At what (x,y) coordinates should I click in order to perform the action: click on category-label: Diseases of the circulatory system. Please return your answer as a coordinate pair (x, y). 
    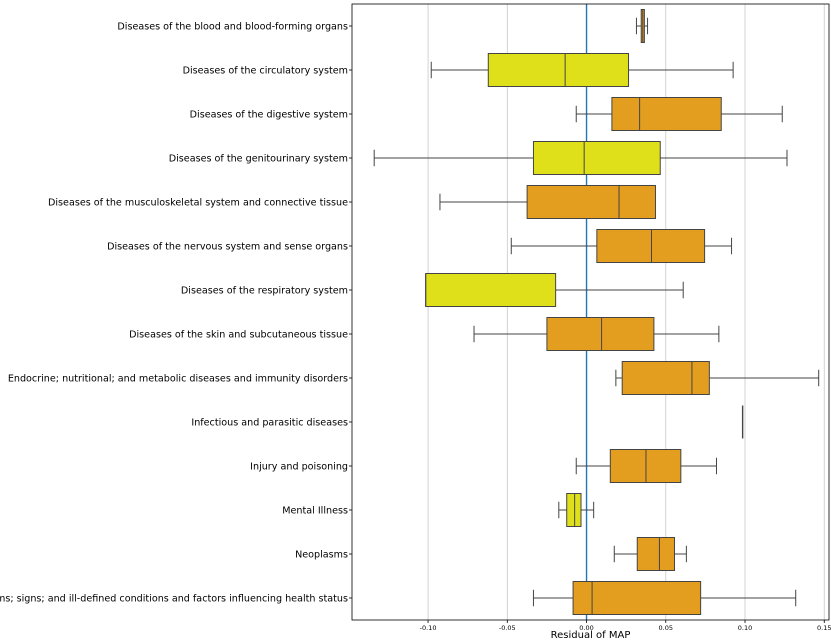
    Looking at the image, I should click on (265, 70).